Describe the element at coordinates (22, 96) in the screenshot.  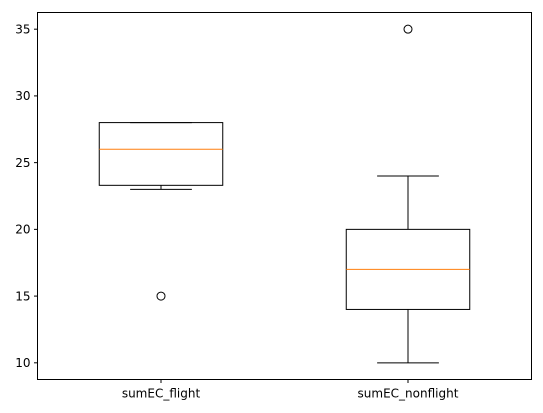
I see `y-tick-label: 30` at that location.